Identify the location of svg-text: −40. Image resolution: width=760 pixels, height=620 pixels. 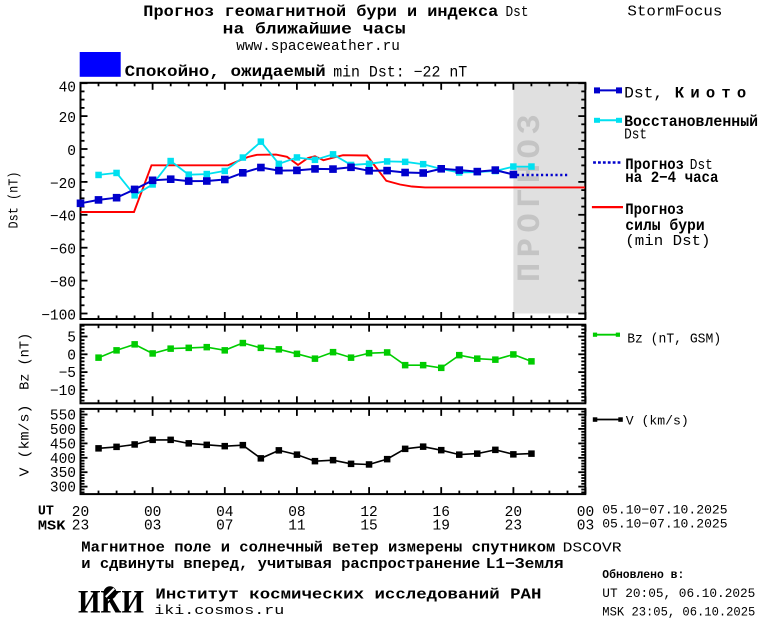
(63, 218).